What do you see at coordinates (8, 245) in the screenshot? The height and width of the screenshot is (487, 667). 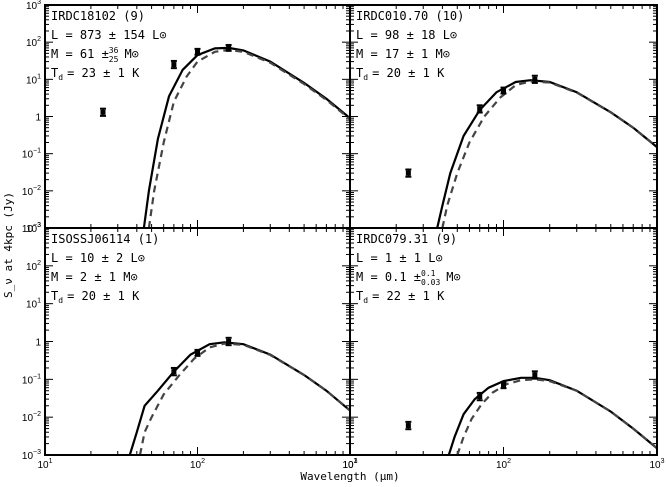 I see `y-axis-title: S_ν at 4kpc (Jy)` at bounding box center [8, 245].